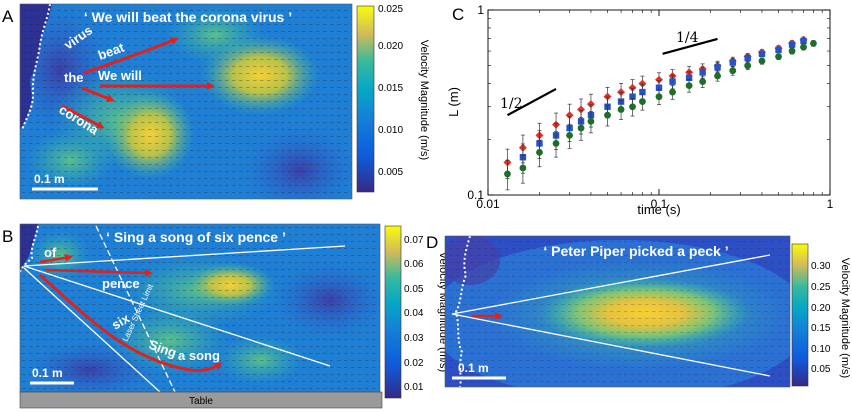  What do you see at coordinates (658, 209) in the screenshot?
I see `chart-x-axis-title: time (s)` at bounding box center [658, 209].